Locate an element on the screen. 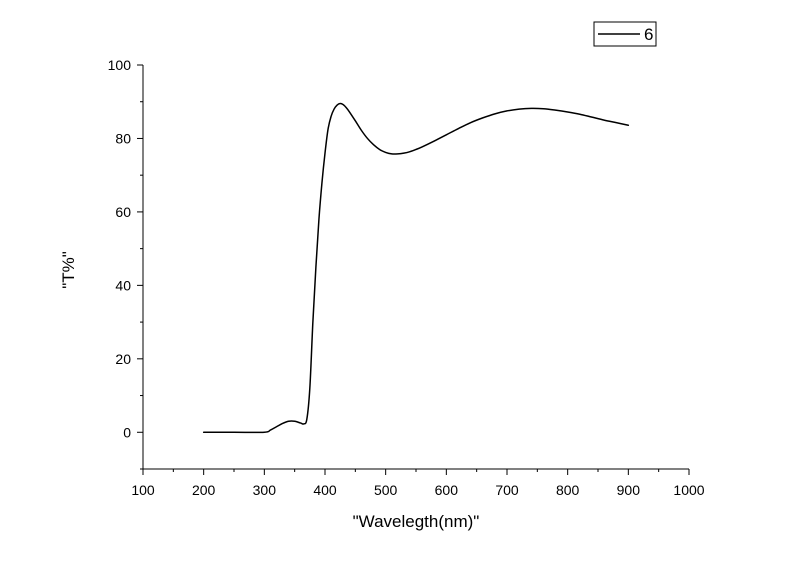  y-tick-label: 40 is located at coordinates (123, 285).